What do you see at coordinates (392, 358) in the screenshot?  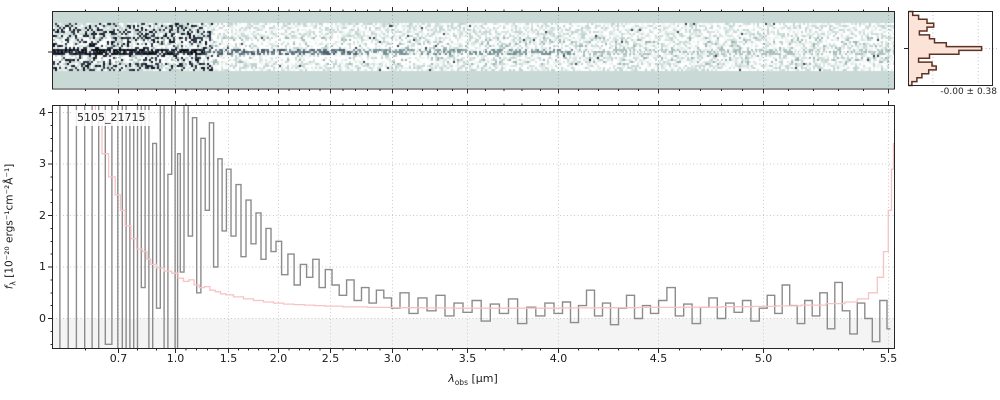 I see `x-tick-label: 3.0` at bounding box center [392, 358].